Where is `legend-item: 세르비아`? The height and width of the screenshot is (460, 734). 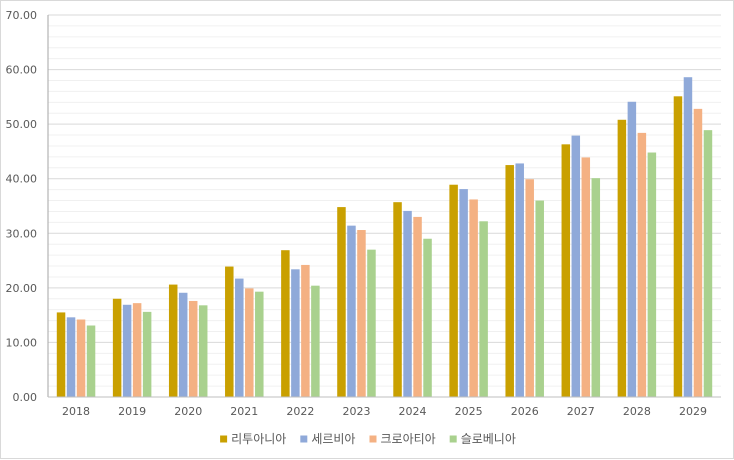 legend-item: 세르비아 is located at coordinates (327, 439).